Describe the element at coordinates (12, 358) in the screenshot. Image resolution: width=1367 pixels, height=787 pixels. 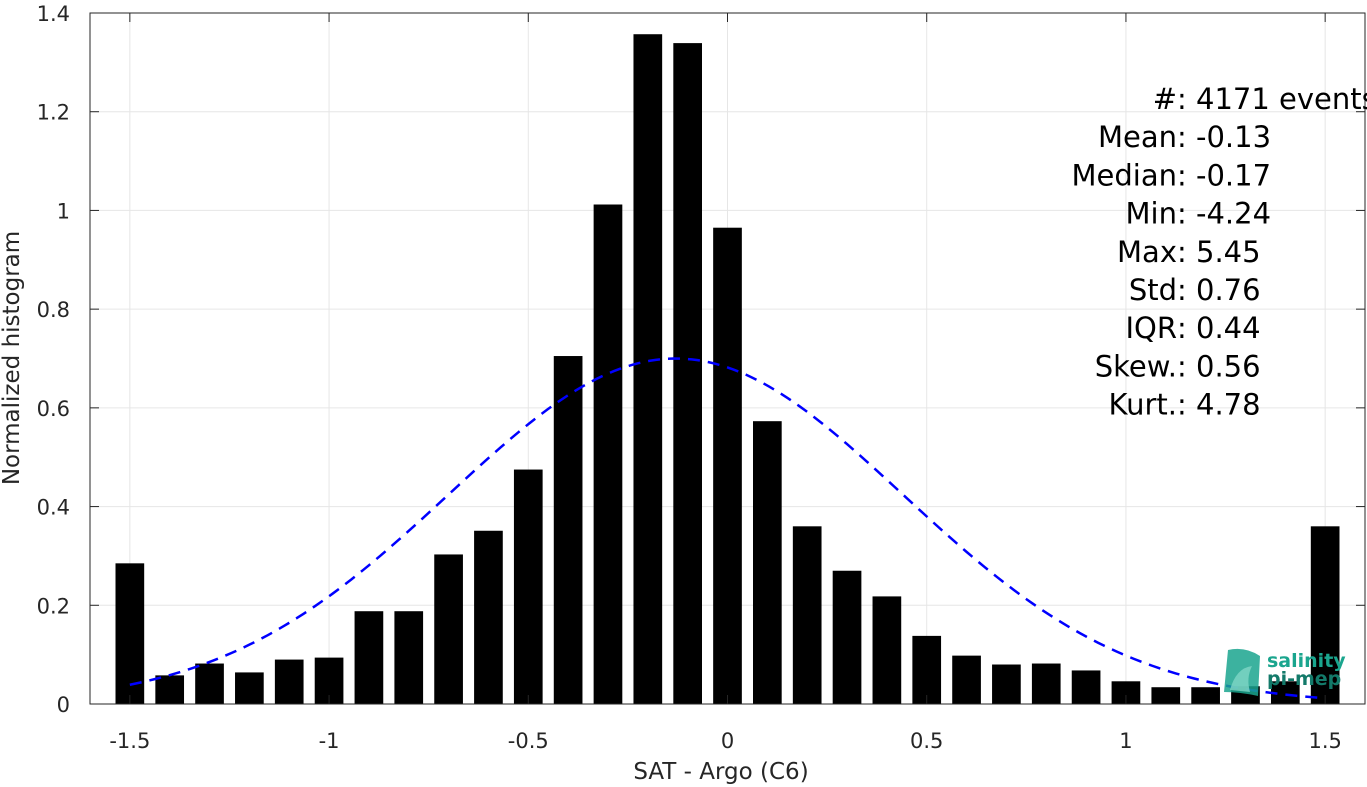
I see `y-axis-label: Normalized histogram` at that location.